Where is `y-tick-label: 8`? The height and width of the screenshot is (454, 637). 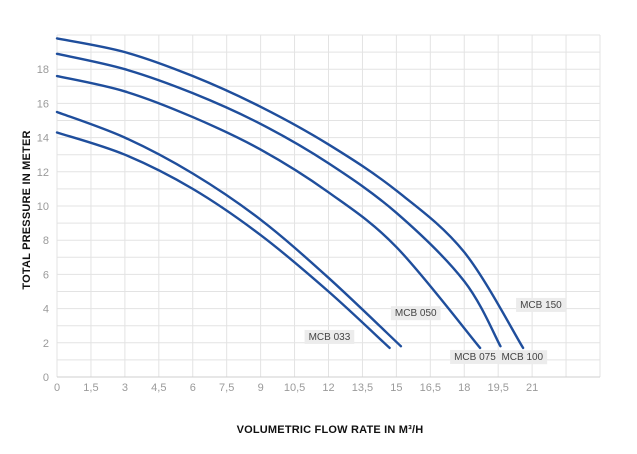
y-tick-label: 8 is located at coordinates (46, 241).